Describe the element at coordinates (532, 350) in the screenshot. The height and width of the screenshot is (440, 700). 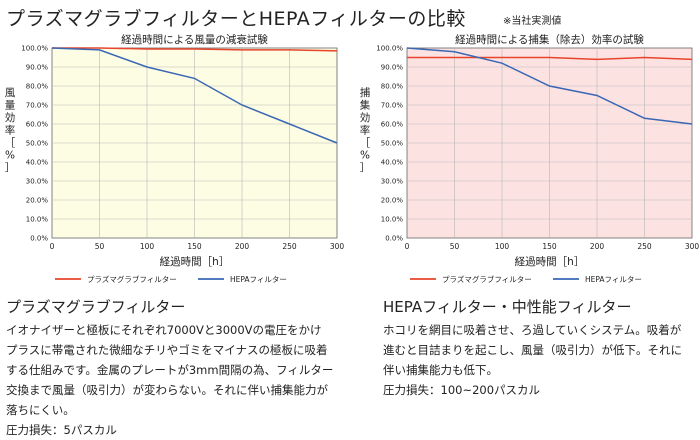
I see `hepa-line: 進むと目詰まりを起こし、風量（吸引力）が低下。それに` at that location.